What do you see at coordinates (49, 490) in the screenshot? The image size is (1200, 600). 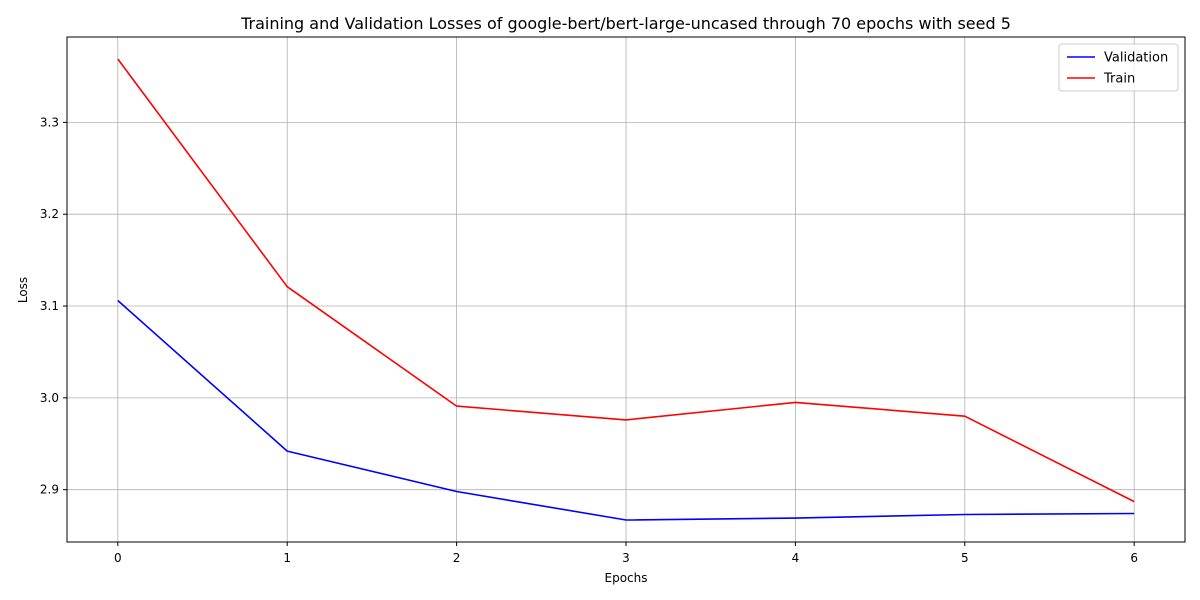 I see `y-tick-label: 2.9` at bounding box center [49, 490].